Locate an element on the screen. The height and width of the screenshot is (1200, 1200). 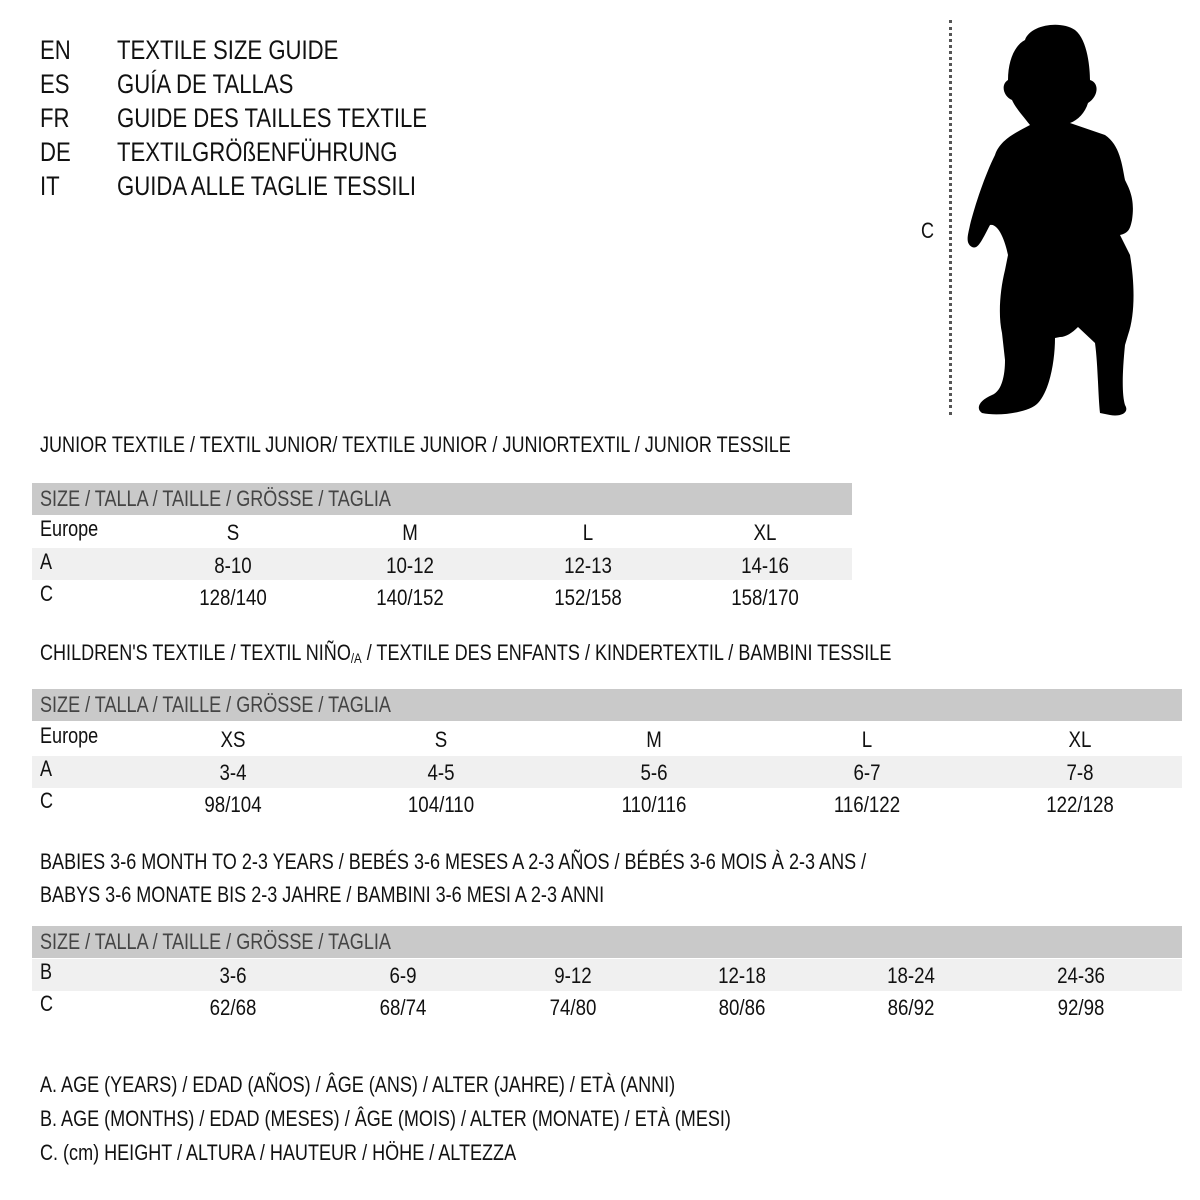
table-cell: 80/86 is located at coordinates (742, 1007).